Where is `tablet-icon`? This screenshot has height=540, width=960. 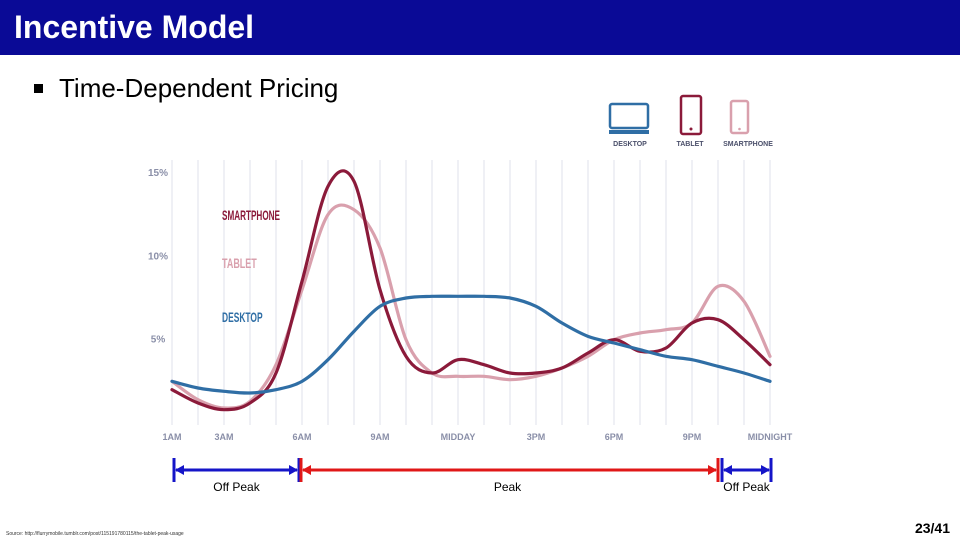 tablet-icon is located at coordinates (691, 115).